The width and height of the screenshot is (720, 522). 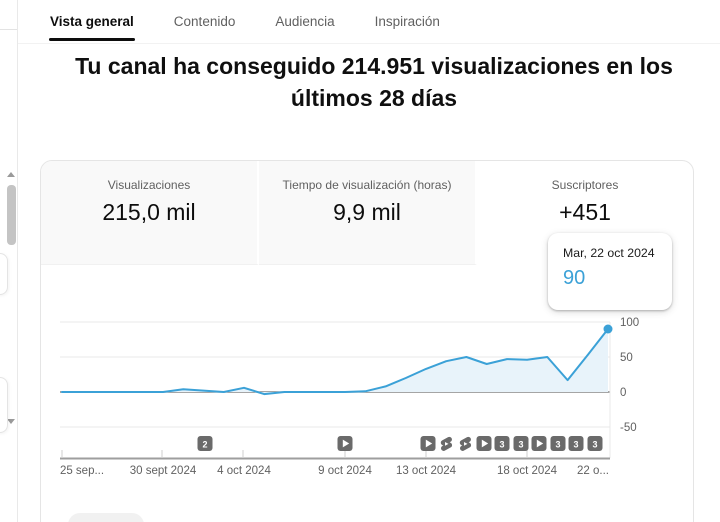 What do you see at coordinates (204, 21) in the screenshot?
I see `tab-contenido: Contenido` at bounding box center [204, 21].